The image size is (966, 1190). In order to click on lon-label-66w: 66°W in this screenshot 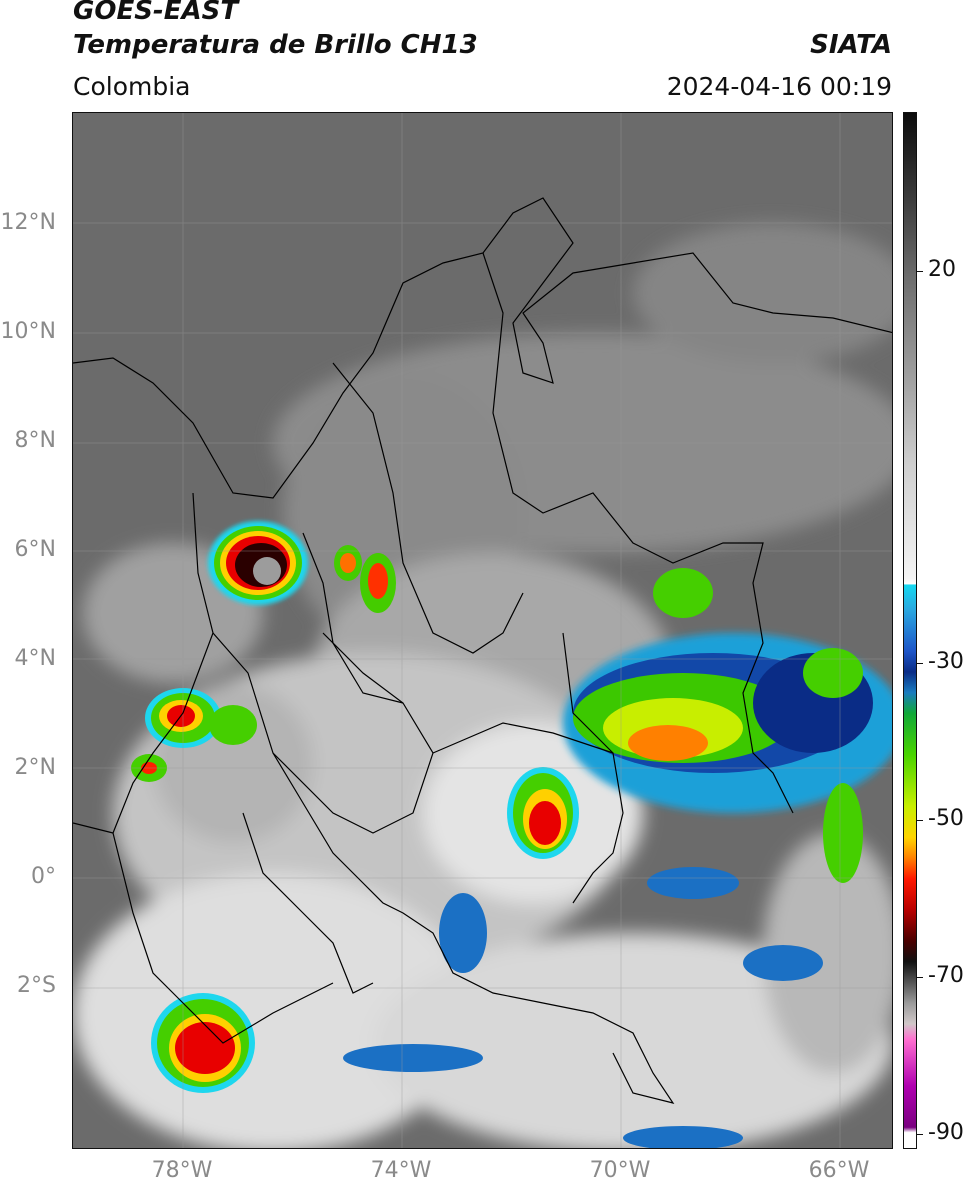, I will do `click(839, 1170)`.